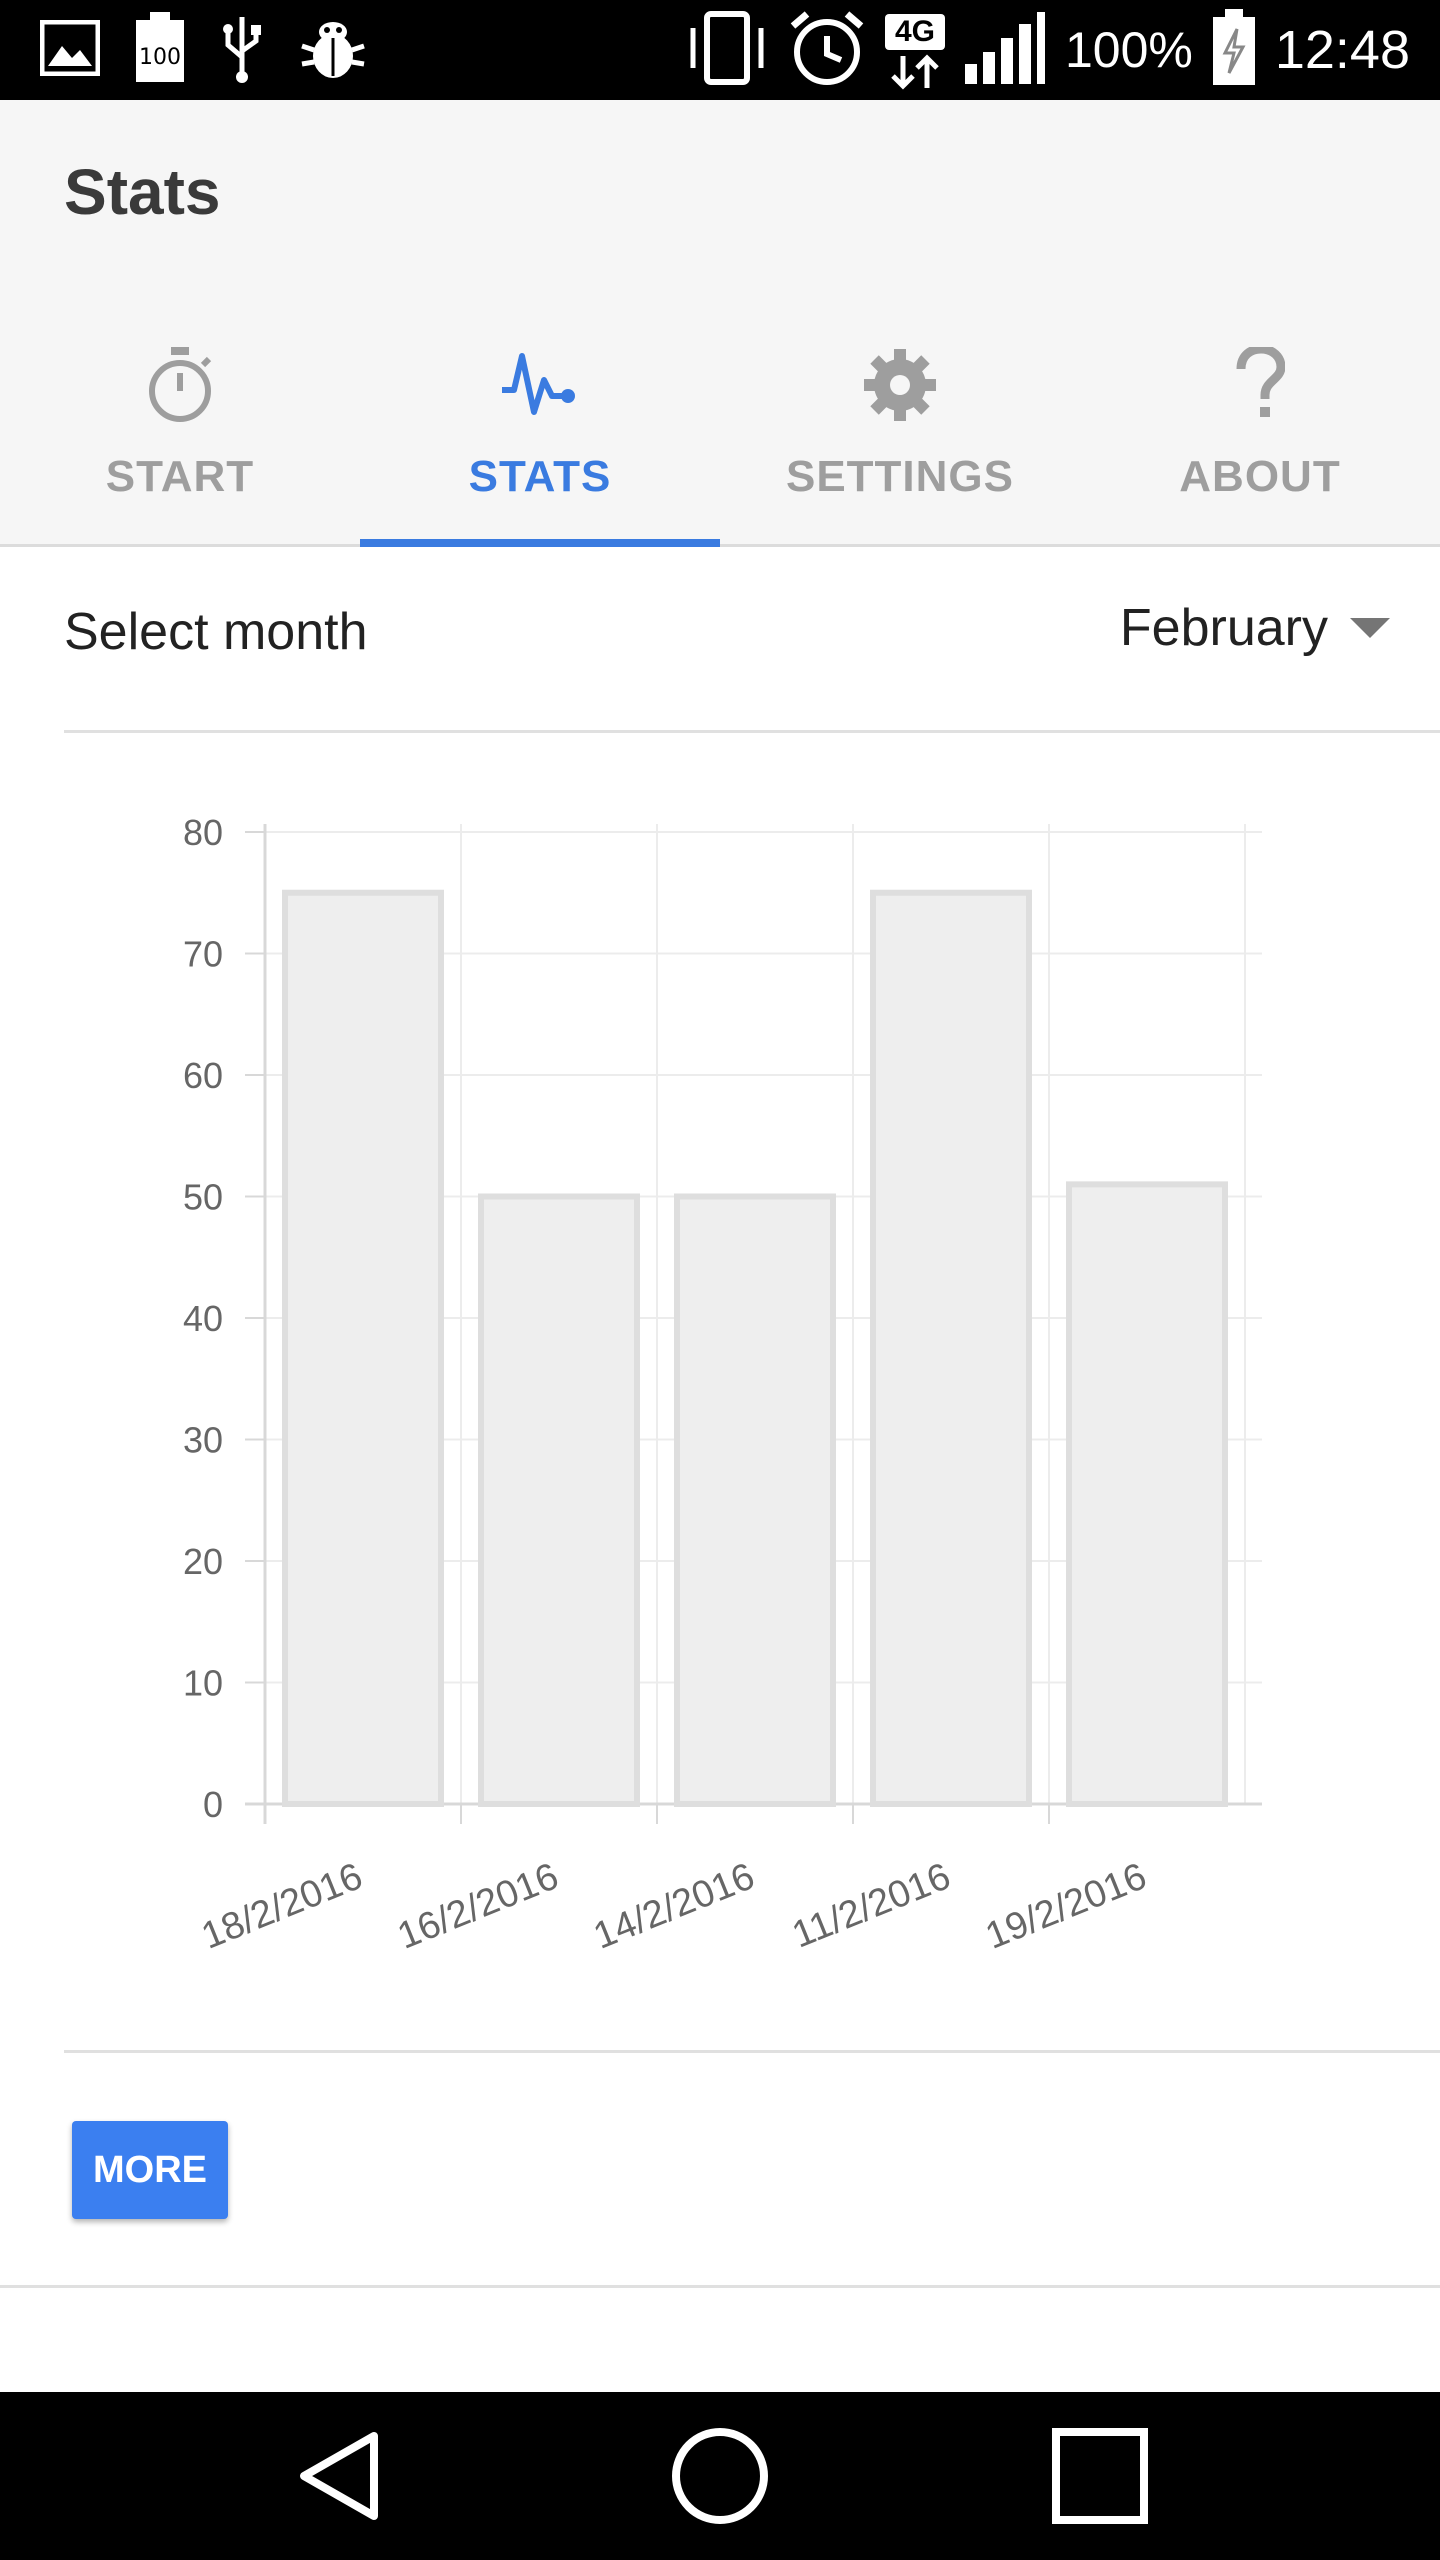 This screenshot has height=2560, width=1440. Describe the element at coordinates (203, 1440) in the screenshot. I see `y-tick-label: 30` at that location.